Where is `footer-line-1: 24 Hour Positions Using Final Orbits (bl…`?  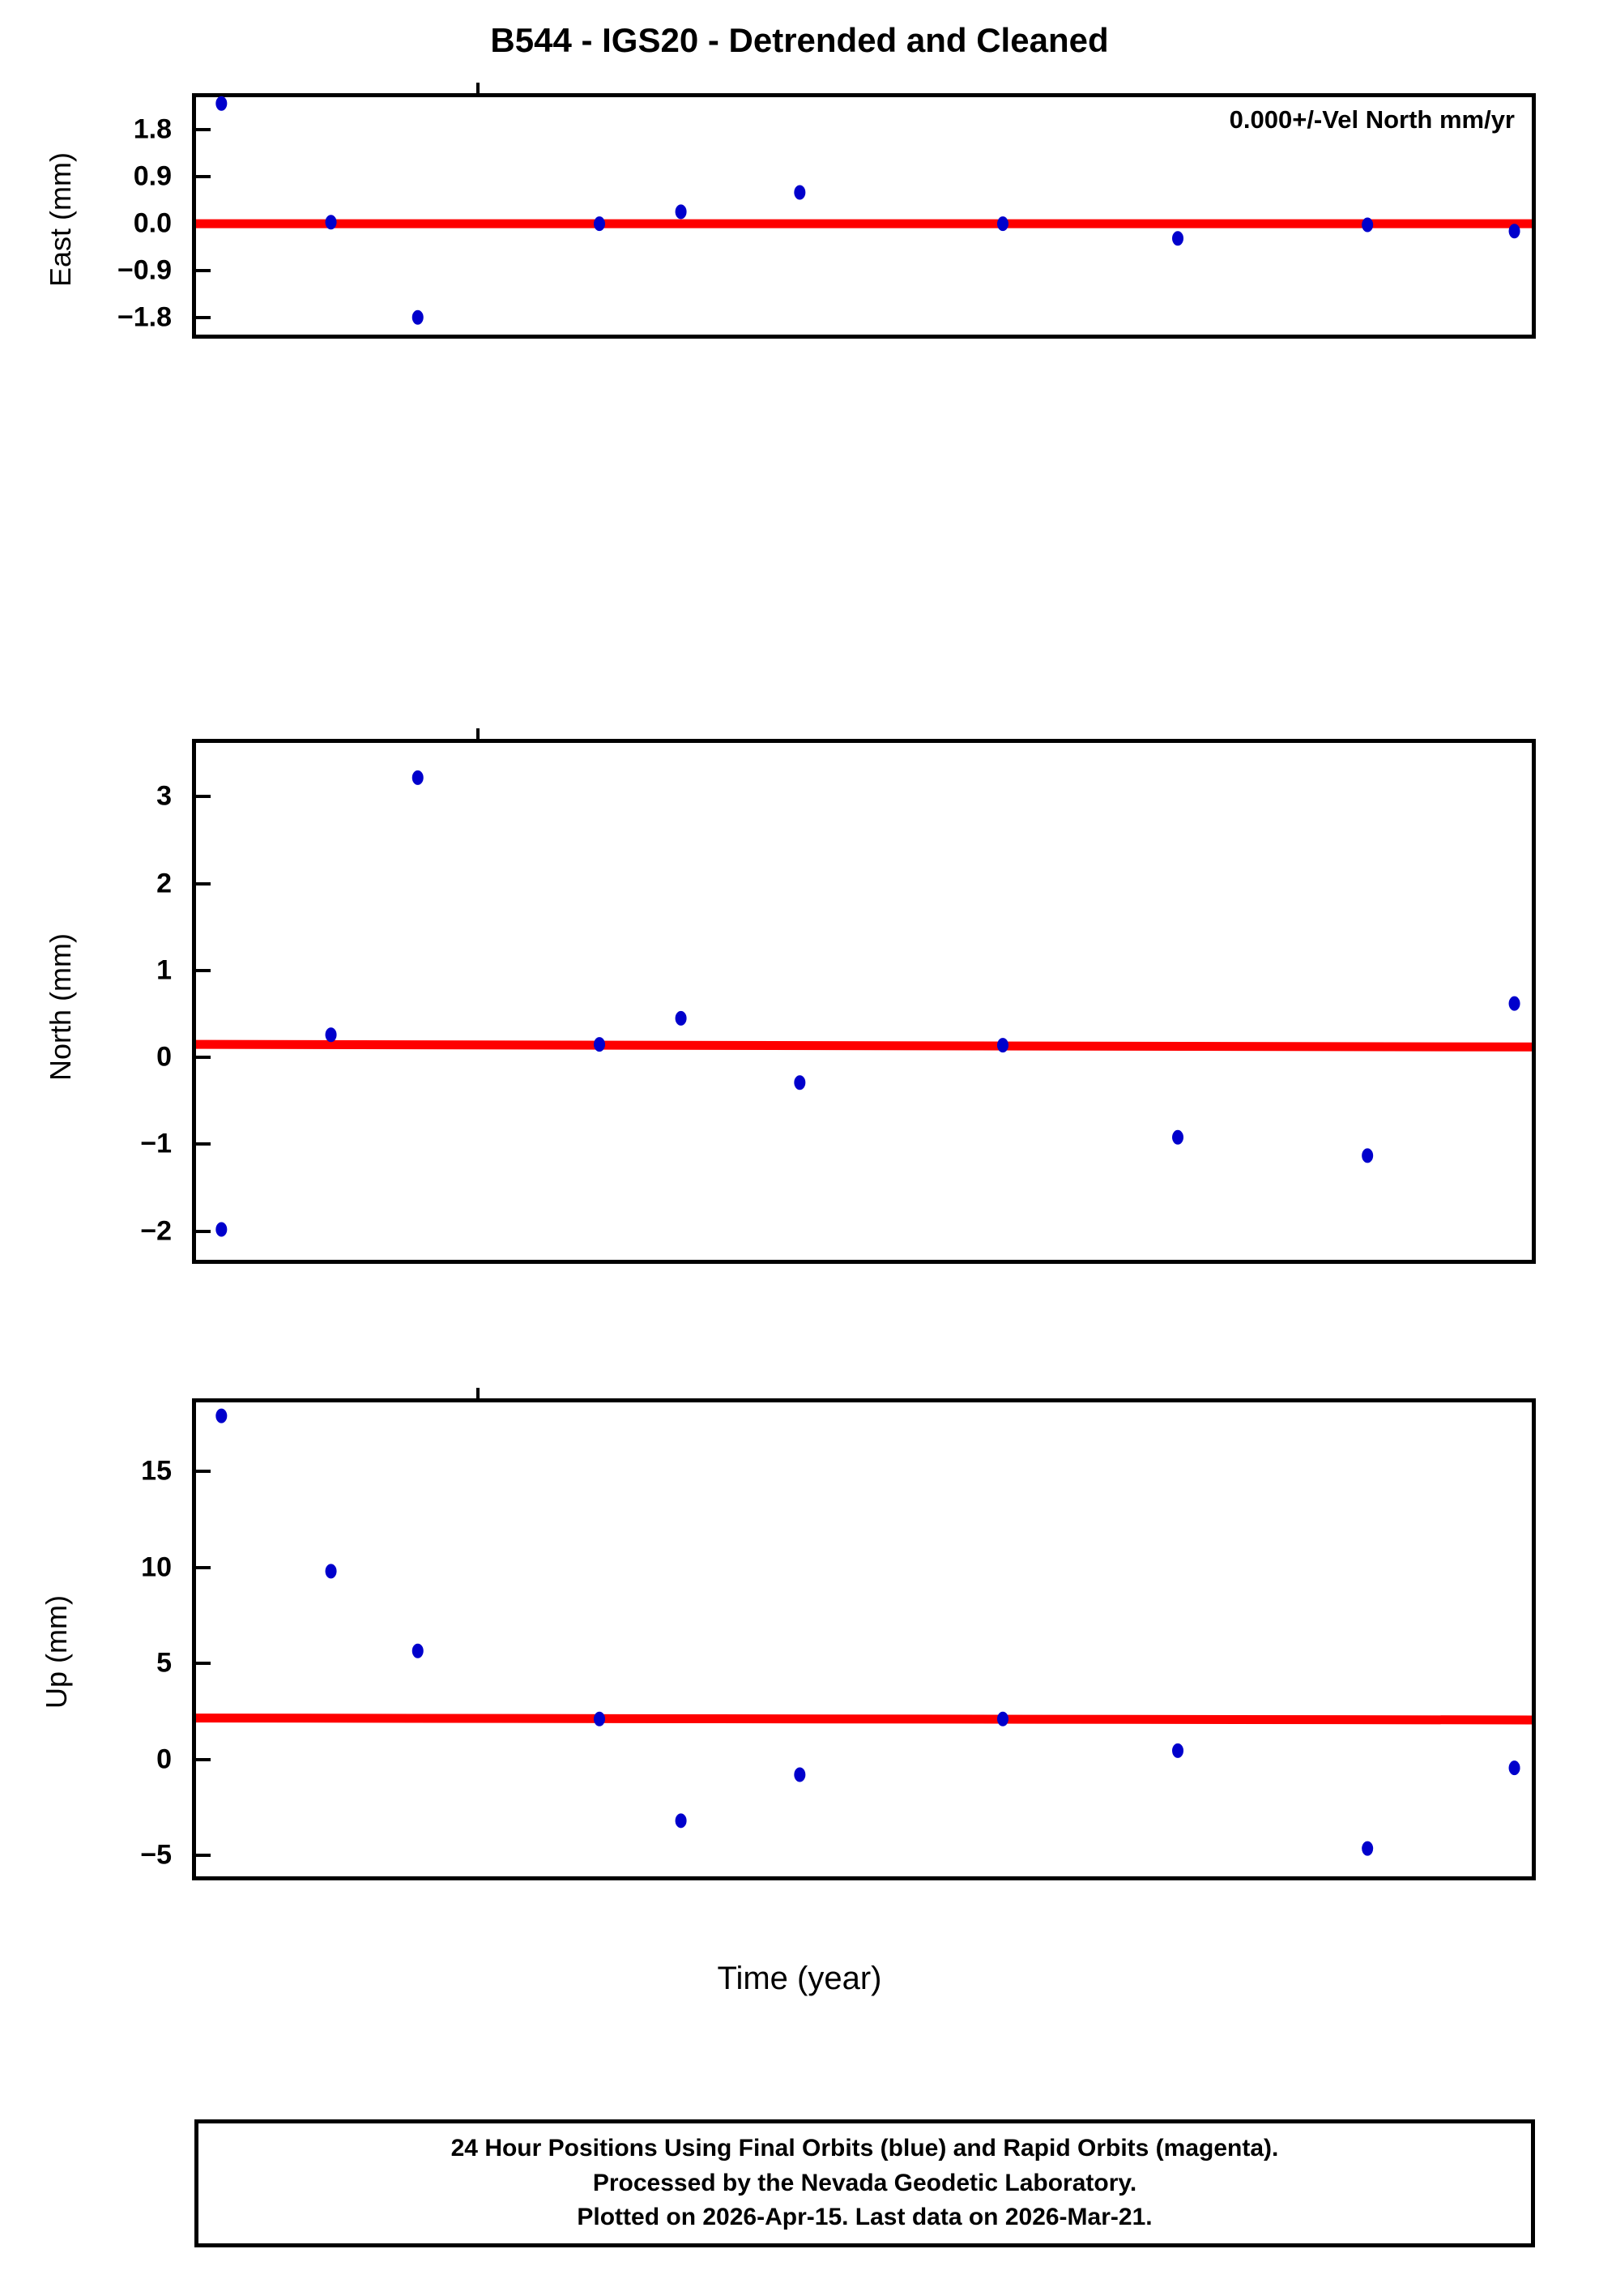 footer-line-1: 24 Hour Positions Using Final Orbits (bl… is located at coordinates (864, 2148).